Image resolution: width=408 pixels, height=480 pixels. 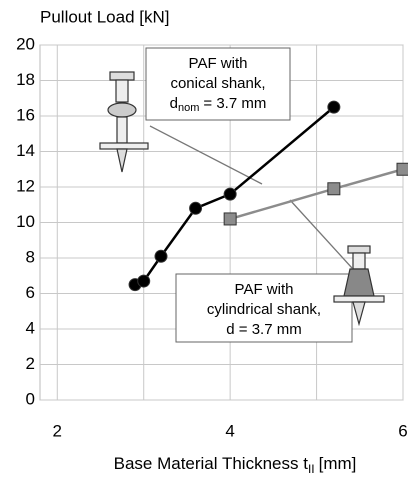 What do you see at coordinates (25, 43) in the screenshot?
I see `y-tick-label: 20` at bounding box center [25, 43].